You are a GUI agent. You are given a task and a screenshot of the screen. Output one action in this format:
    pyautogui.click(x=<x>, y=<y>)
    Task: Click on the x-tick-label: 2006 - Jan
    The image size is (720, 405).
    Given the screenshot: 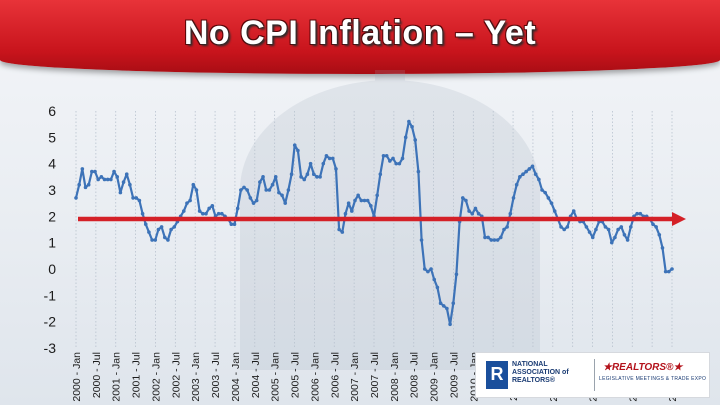 What is the action you would take?
    pyautogui.click(x=315, y=377)
    